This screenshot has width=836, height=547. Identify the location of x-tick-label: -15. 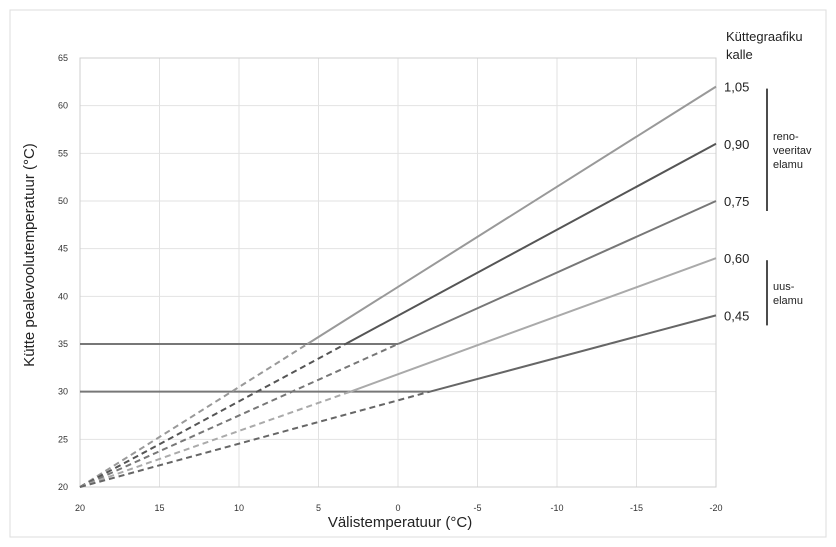
(636, 508).